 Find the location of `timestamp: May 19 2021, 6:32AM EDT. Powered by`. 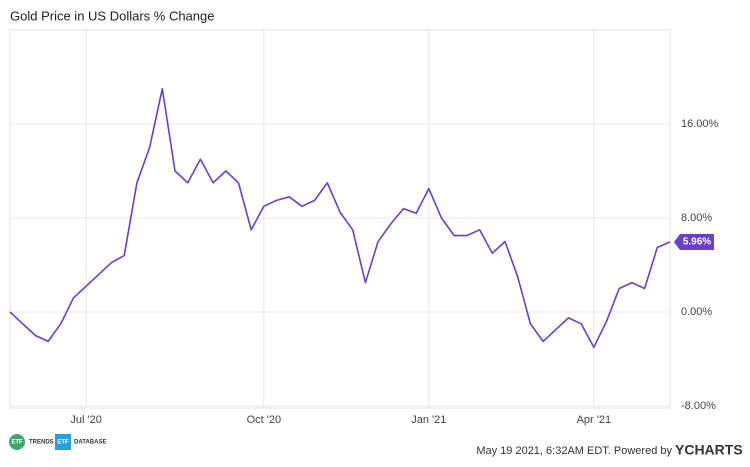

timestamp: May 19 2021, 6:32AM EDT. Powered by is located at coordinates (574, 451).